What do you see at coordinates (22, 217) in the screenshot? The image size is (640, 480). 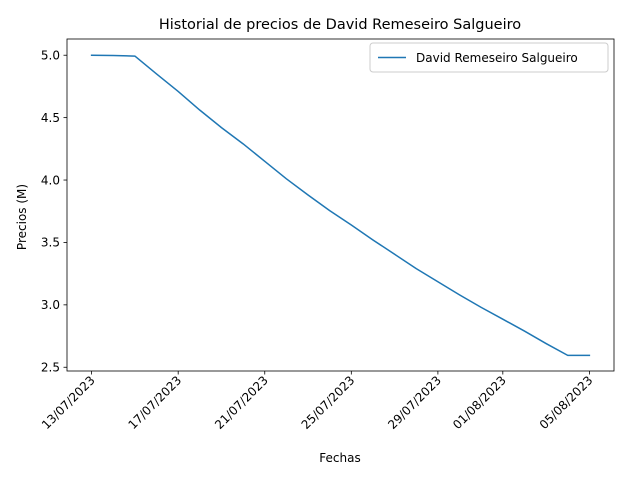 I see `y-axis-label: Precios (M)` at bounding box center [22, 217].